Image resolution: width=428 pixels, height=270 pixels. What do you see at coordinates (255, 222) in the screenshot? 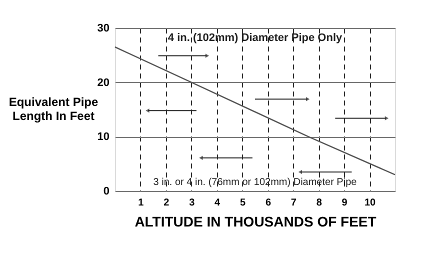
I see `x-axis-title: ALTITUDE IN THOUSANDS OF FEET` at bounding box center [255, 222].